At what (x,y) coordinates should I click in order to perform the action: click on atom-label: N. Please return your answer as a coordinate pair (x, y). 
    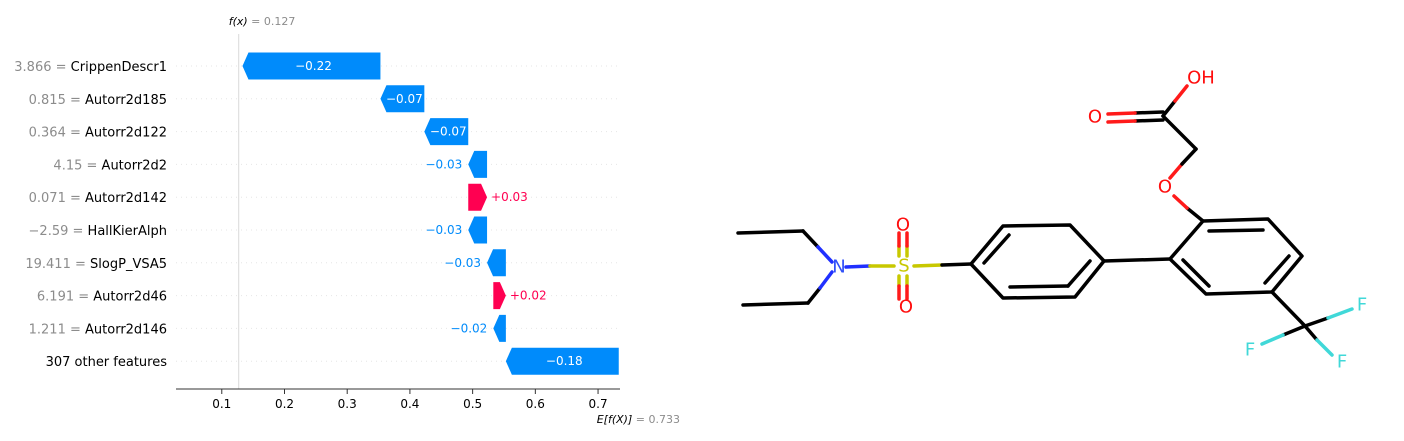
    Looking at the image, I should click on (838, 267).